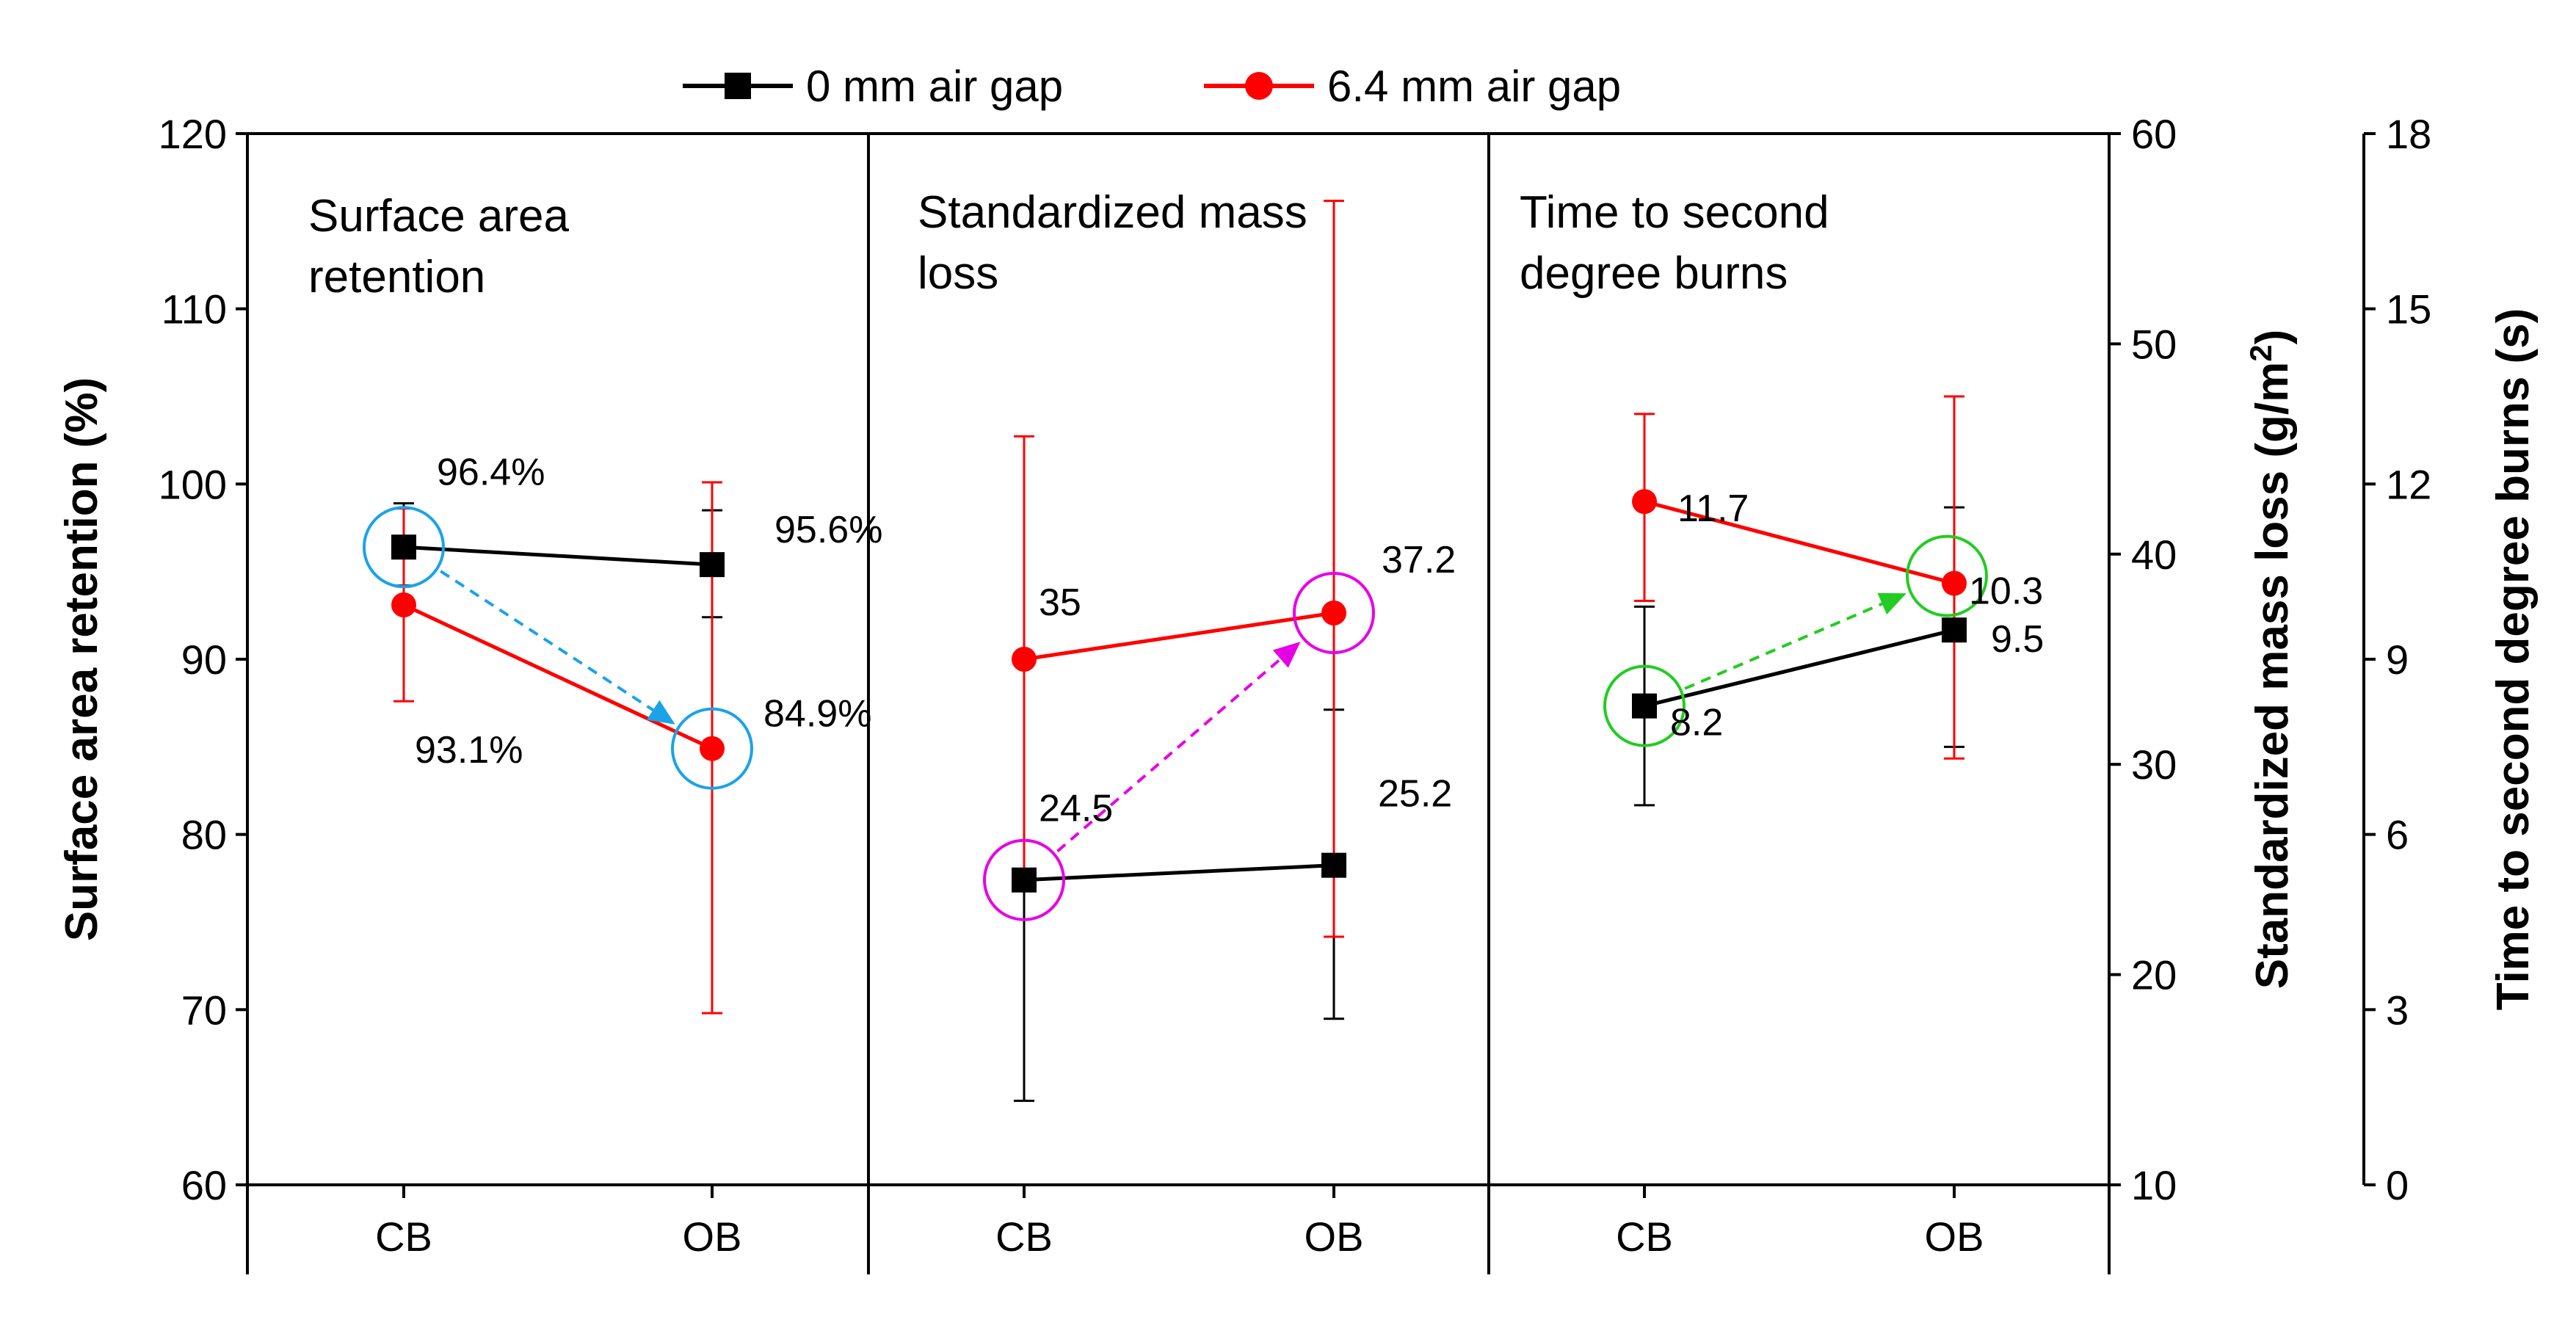 The height and width of the screenshot is (1328, 2576). What do you see at coordinates (2154, 344) in the screenshot?
I see `right1-tick-label: 50` at bounding box center [2154, 344].